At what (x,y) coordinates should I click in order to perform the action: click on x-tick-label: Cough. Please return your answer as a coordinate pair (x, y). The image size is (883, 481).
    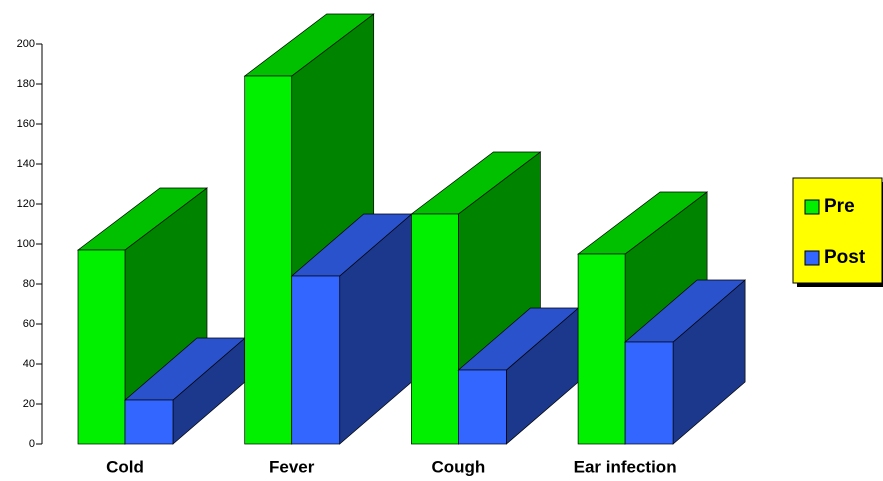
    Looking at the image, I should click on (458, 466).